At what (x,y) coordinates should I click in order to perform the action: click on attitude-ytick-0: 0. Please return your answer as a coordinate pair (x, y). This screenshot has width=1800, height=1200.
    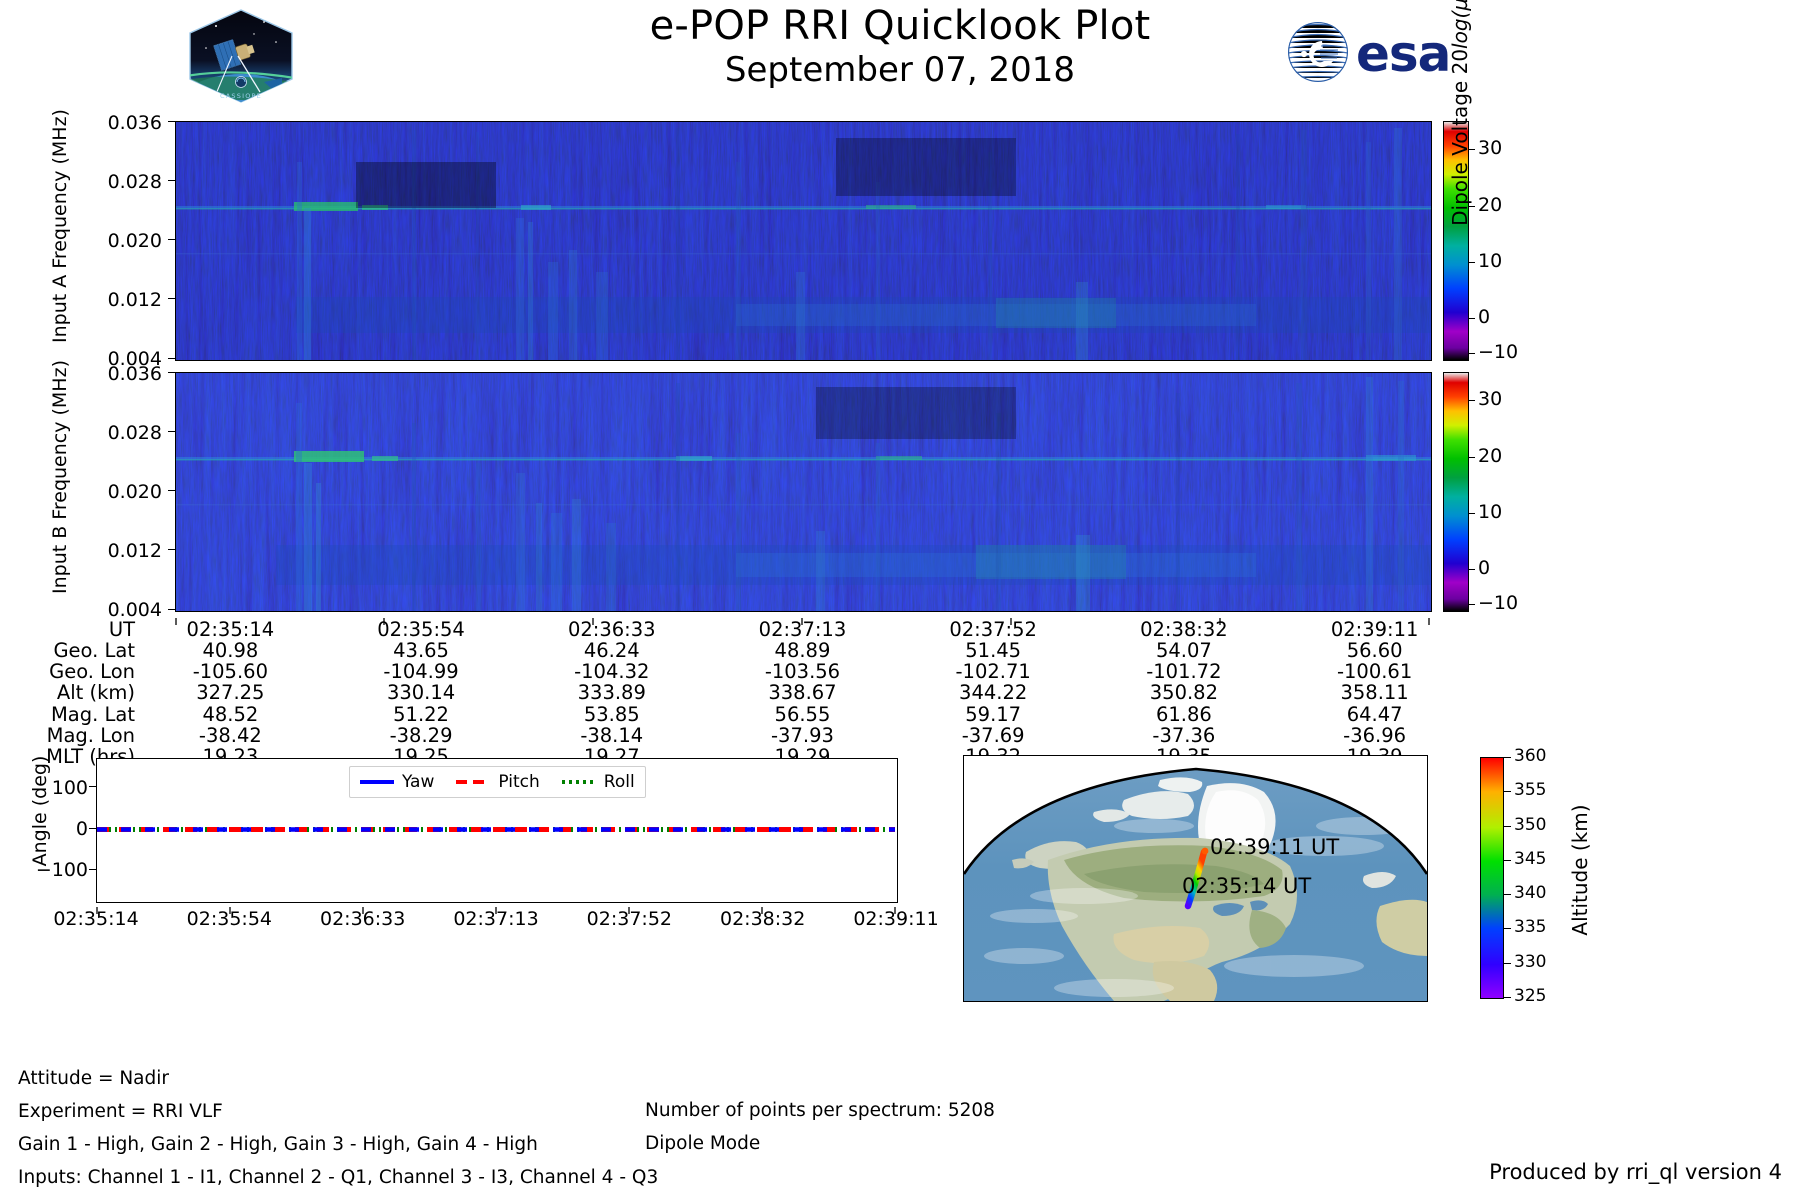
    Looking at the image, I should click on (81, 829).